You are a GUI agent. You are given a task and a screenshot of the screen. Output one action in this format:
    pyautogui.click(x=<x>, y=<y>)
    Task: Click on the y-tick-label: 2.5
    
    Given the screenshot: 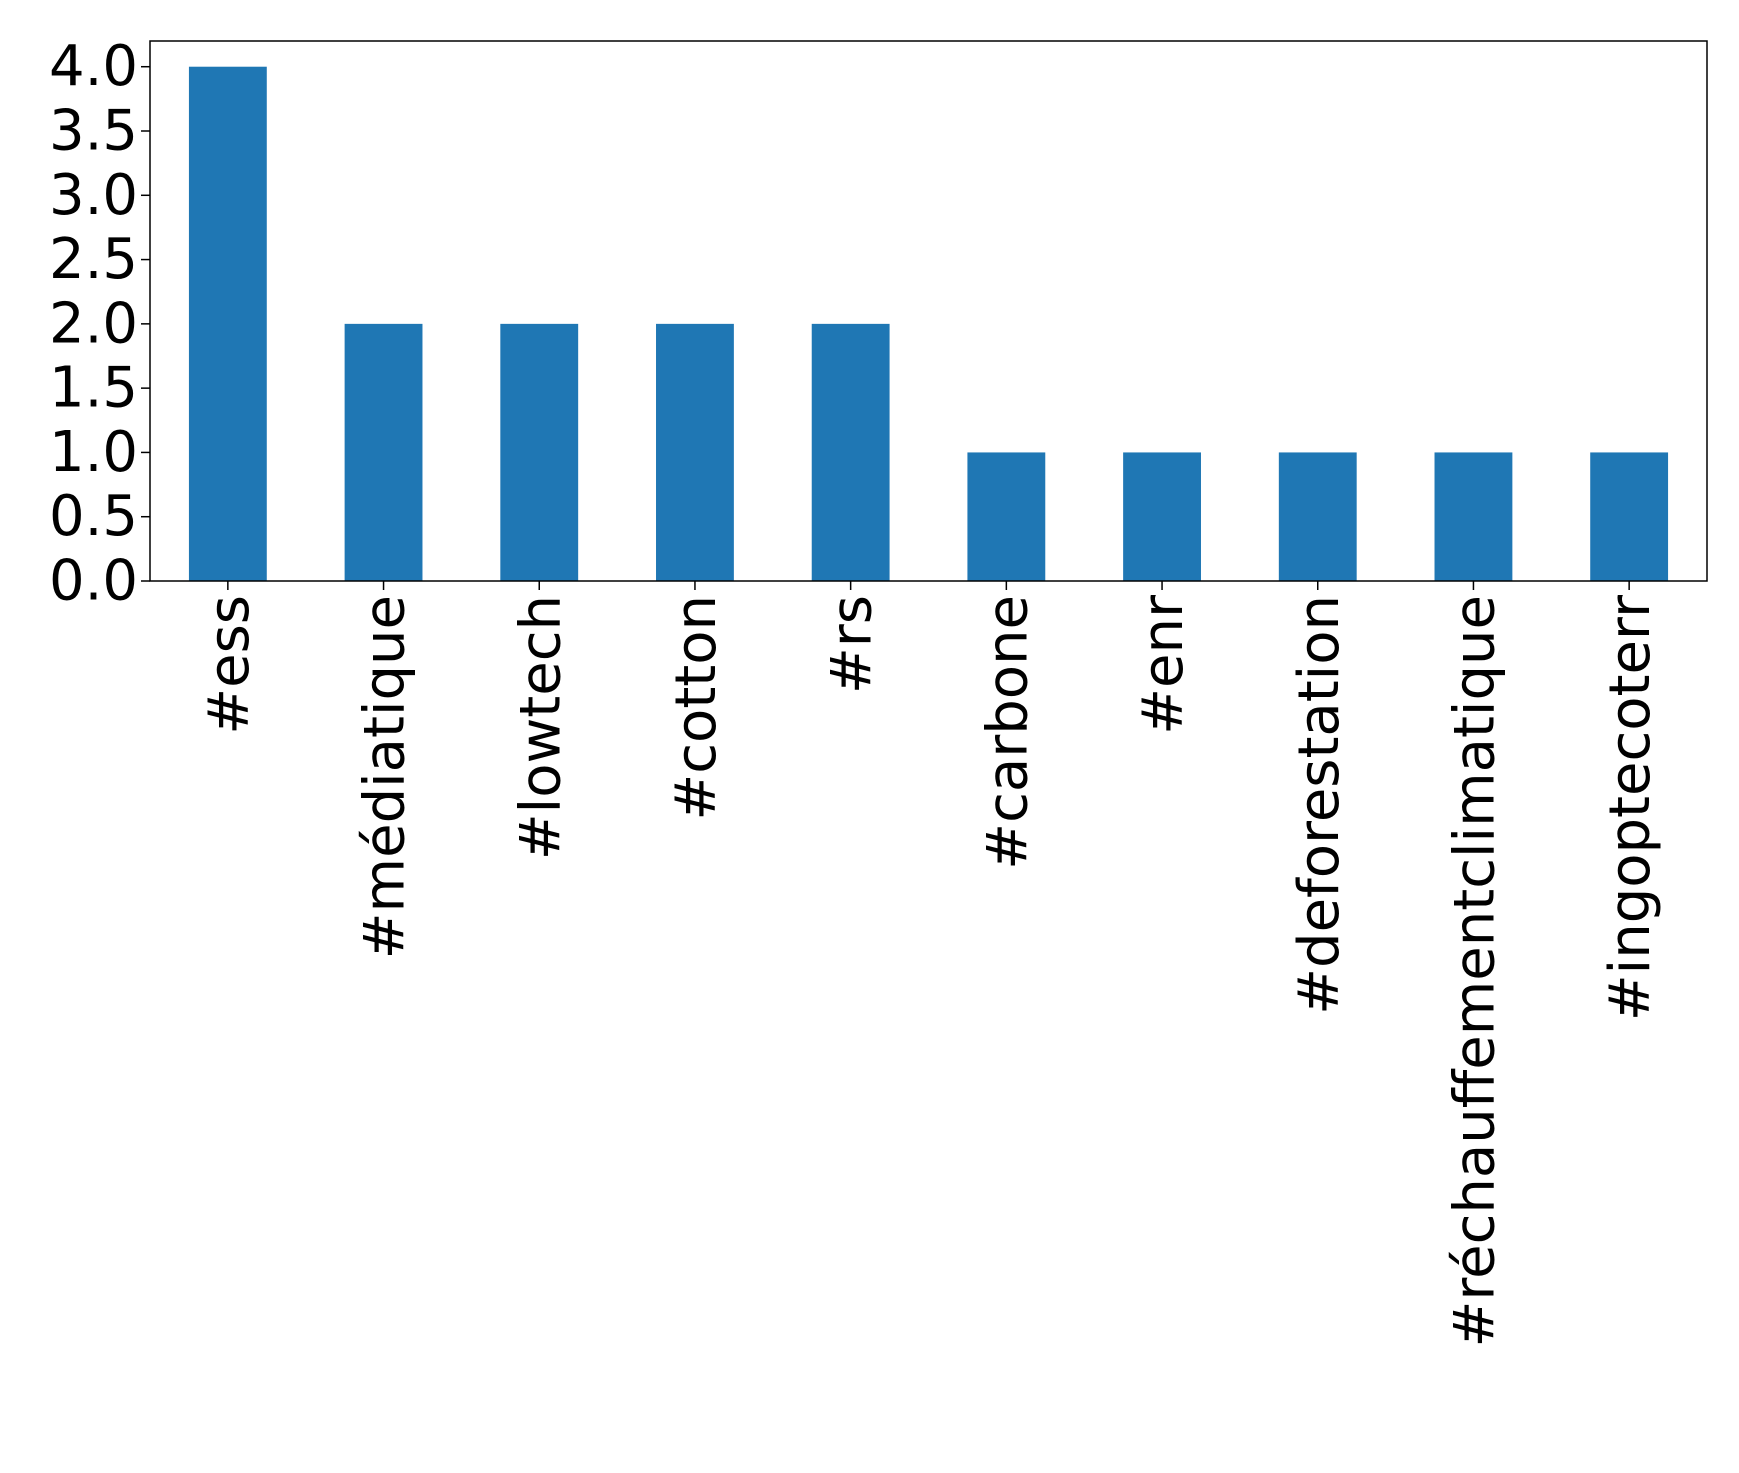 What is the action you would take?
    pyautogui.click(x=93, y=259)
    